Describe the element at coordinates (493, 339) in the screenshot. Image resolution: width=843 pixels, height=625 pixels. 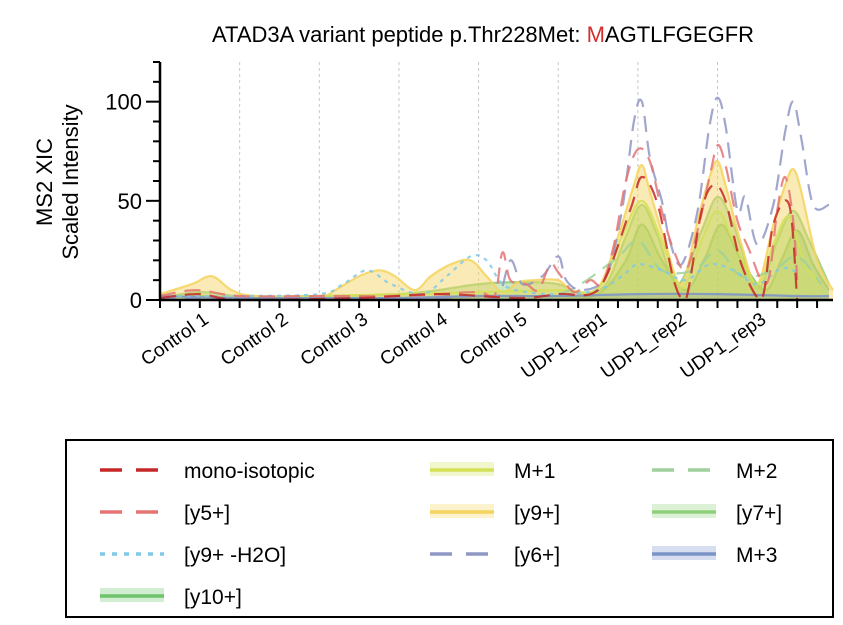
I see `x-category-label: Control 5` at that location.